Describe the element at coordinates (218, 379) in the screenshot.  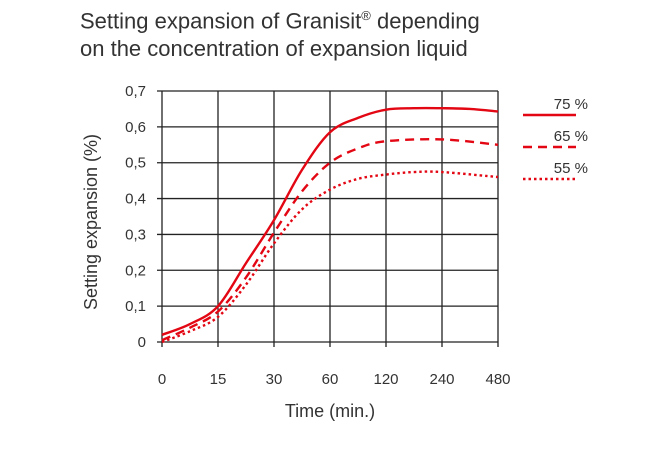
I see `x-tick-label: 15` at that location.